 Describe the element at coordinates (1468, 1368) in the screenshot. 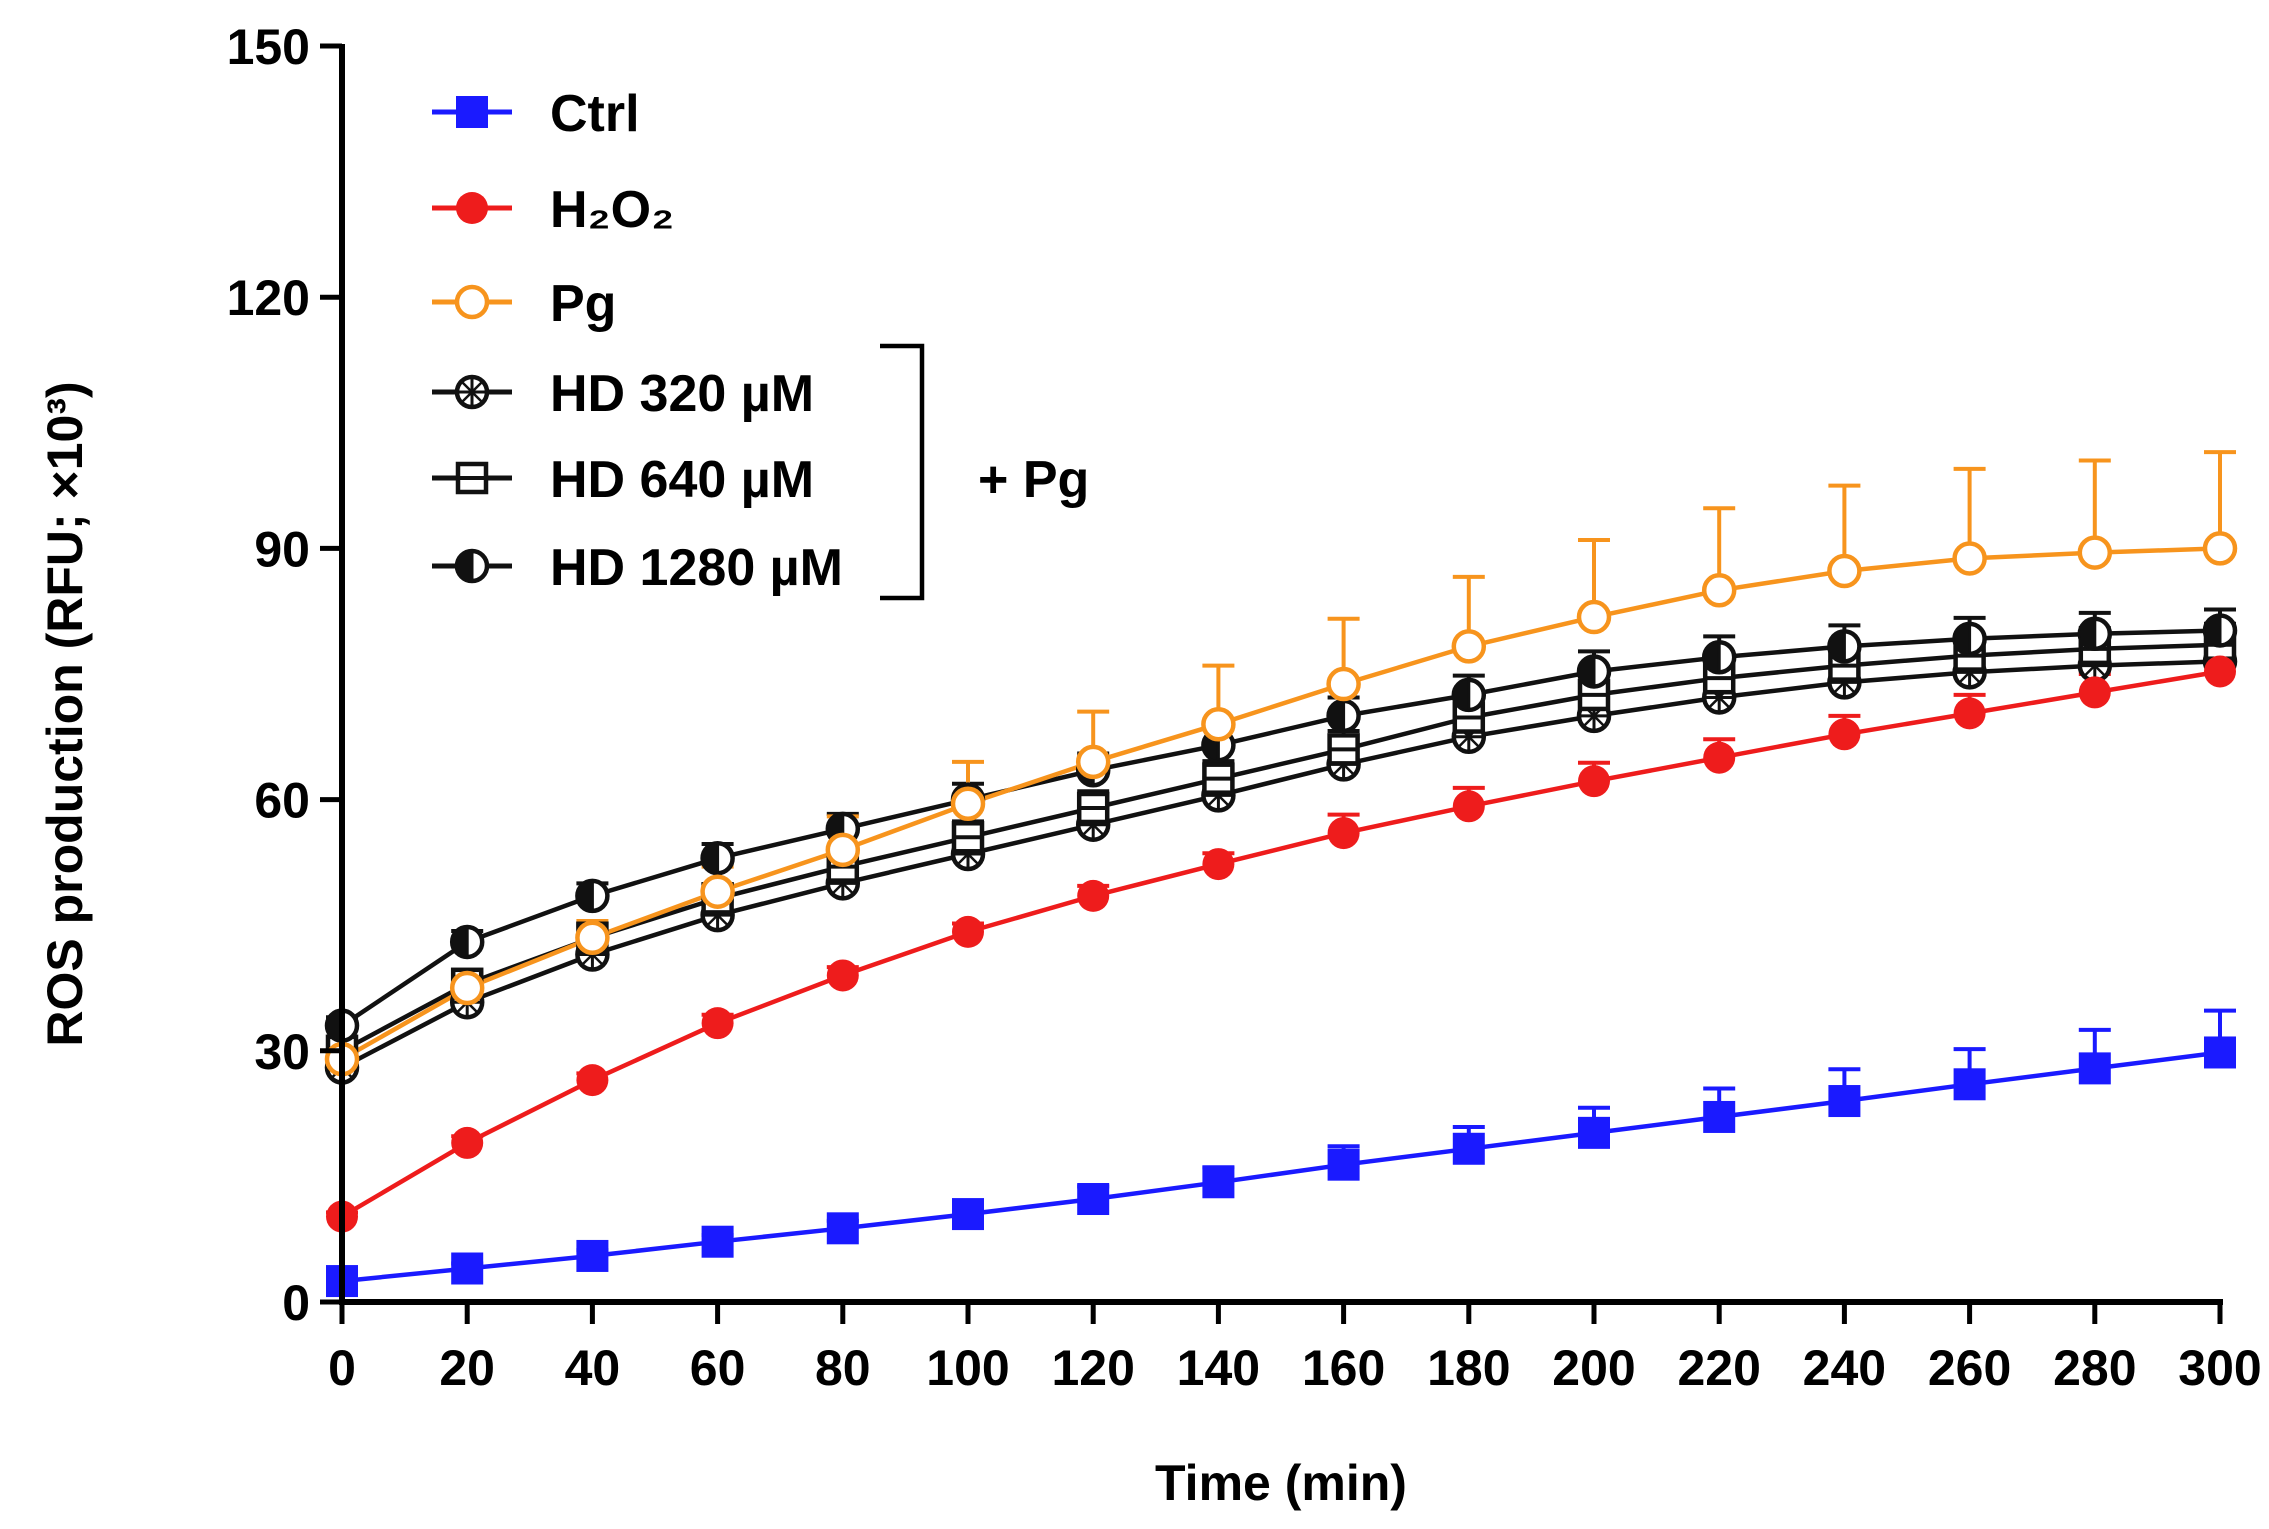

I see `x-tick-label: 180` at that location.